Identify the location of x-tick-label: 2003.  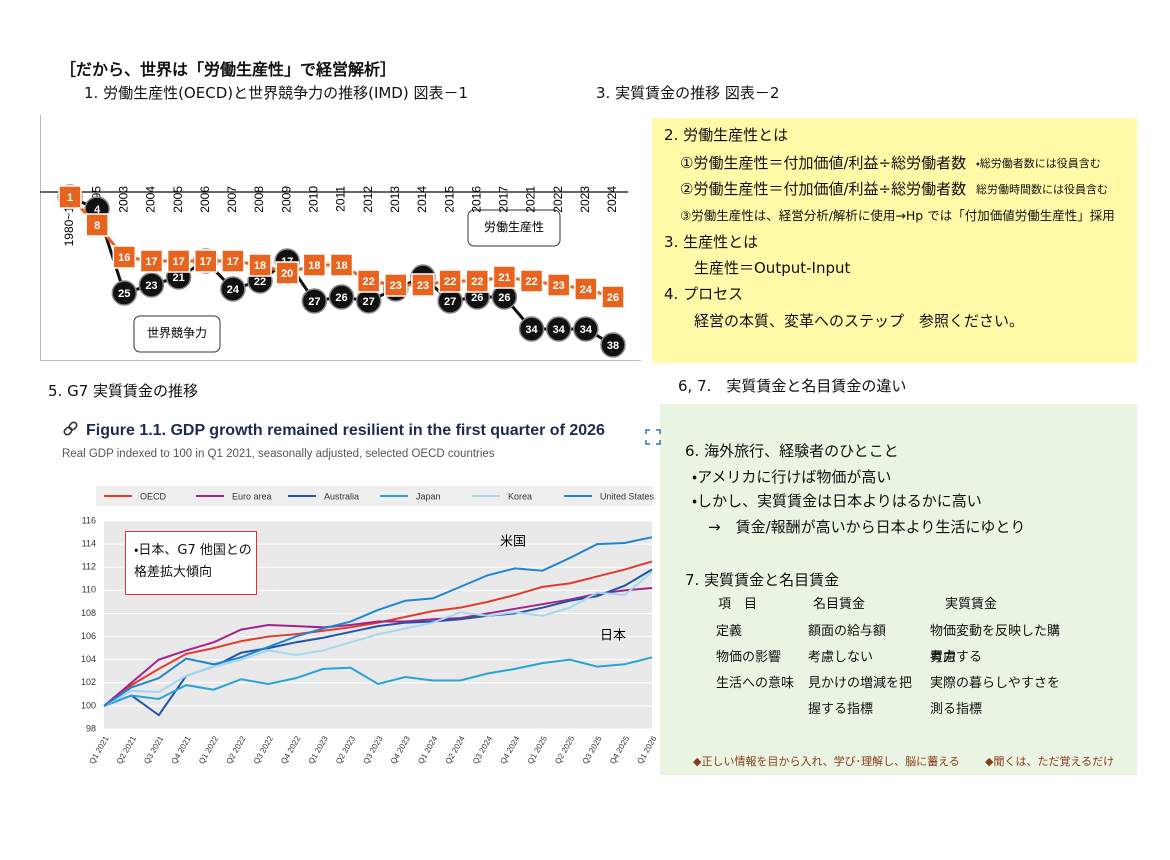
(123, 199).